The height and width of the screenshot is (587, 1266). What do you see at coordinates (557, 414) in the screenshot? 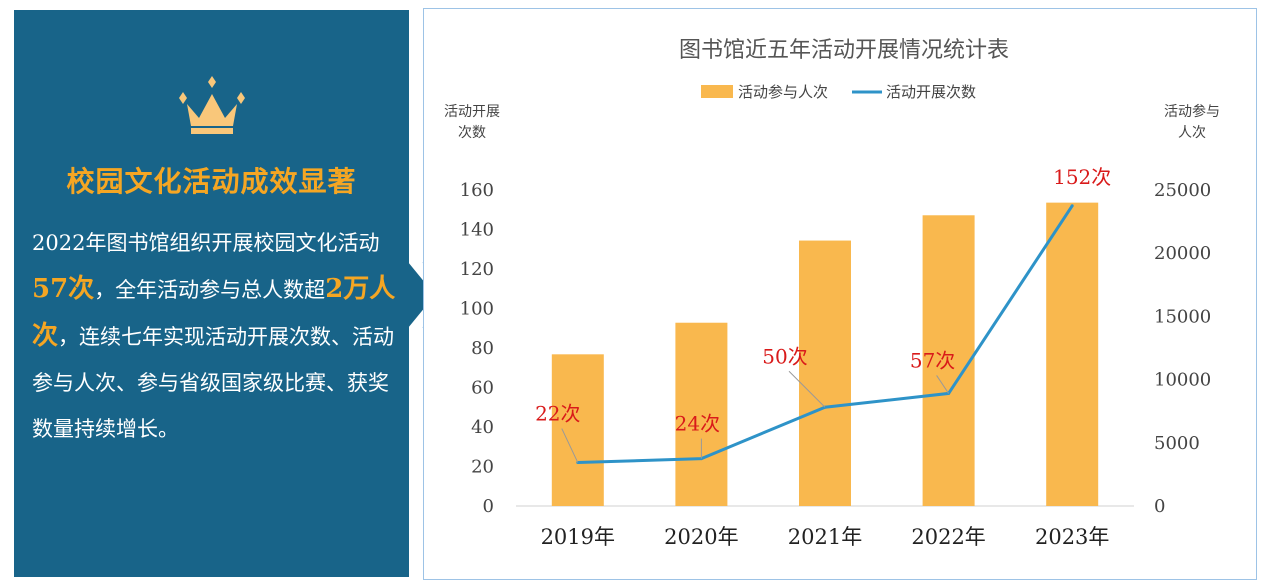
I see `data-label: 22次` at bounding box center [557, 414].